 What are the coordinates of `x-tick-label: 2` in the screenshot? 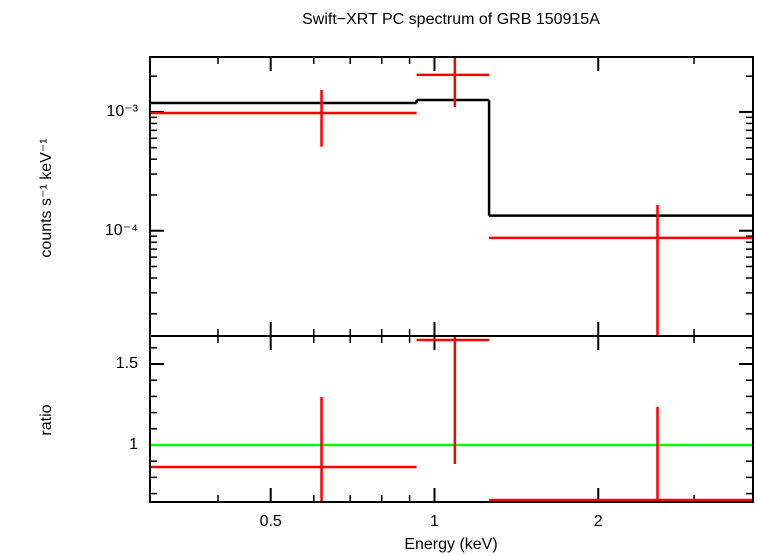 It's located at (598, 521).